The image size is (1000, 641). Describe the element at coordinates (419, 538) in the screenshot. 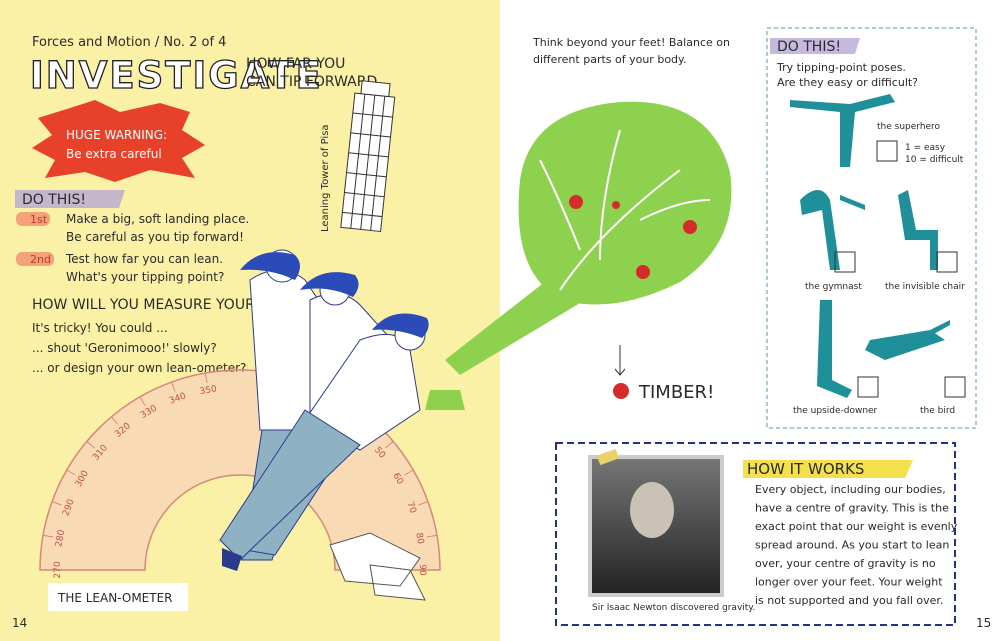

I see `protractor-label: 80` at that location.